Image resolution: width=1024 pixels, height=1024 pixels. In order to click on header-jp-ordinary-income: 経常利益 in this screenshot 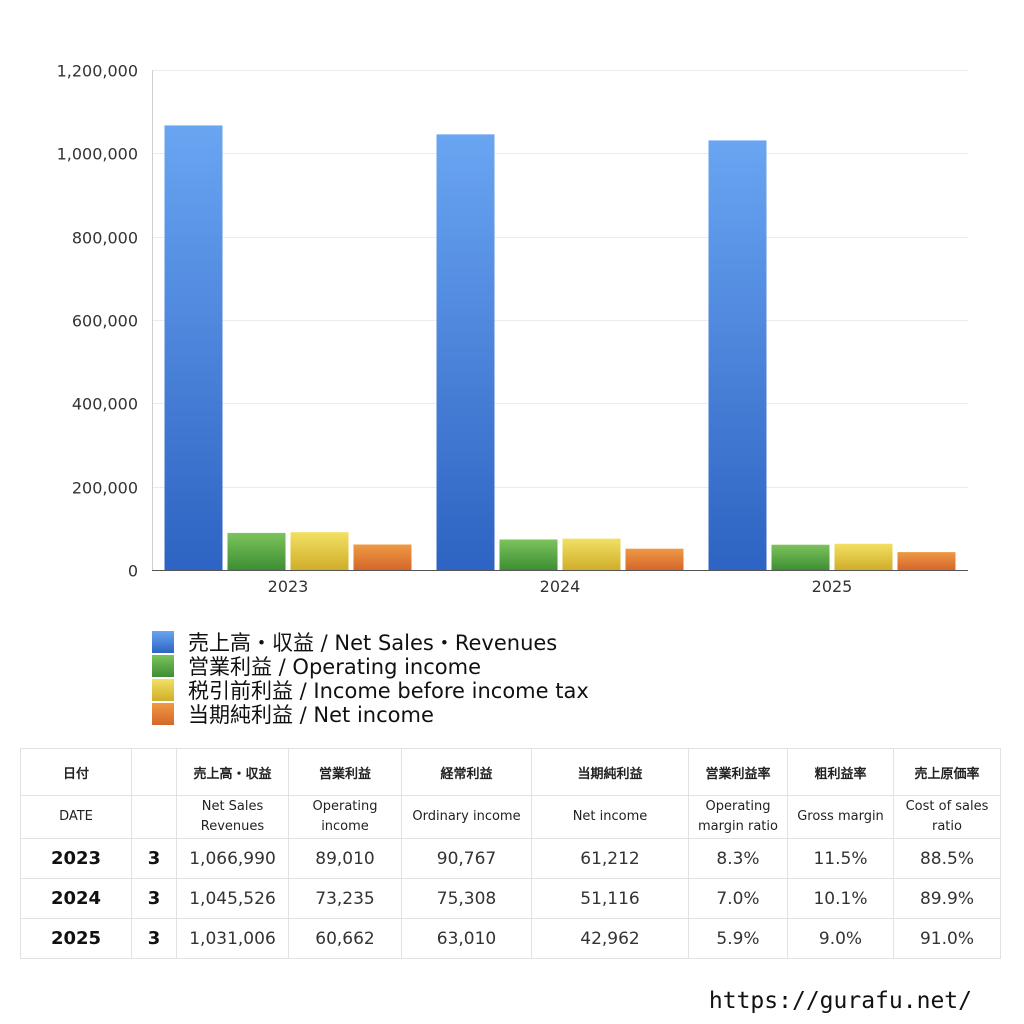, I will do `click(466, 772)`.